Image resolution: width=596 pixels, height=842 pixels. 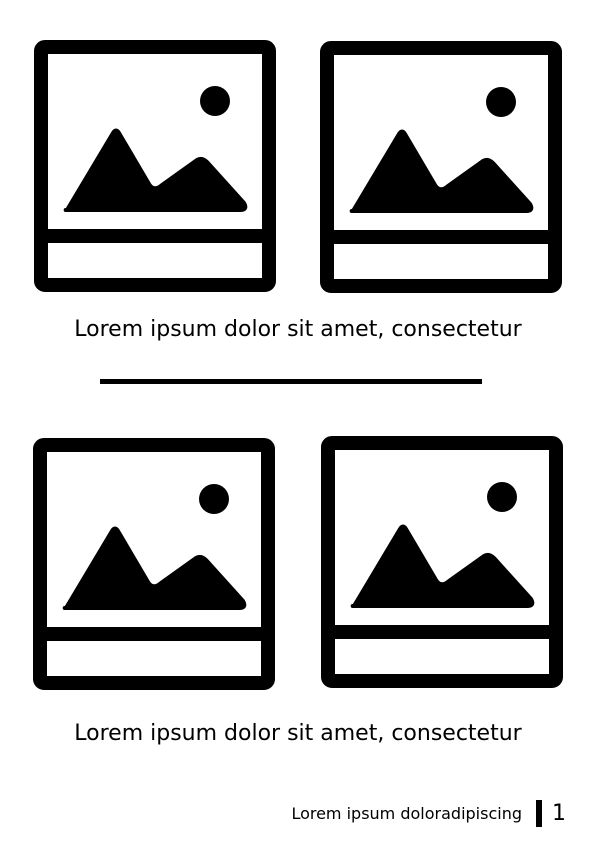 I want to click on footer-separator, so click(x=539, y=813).